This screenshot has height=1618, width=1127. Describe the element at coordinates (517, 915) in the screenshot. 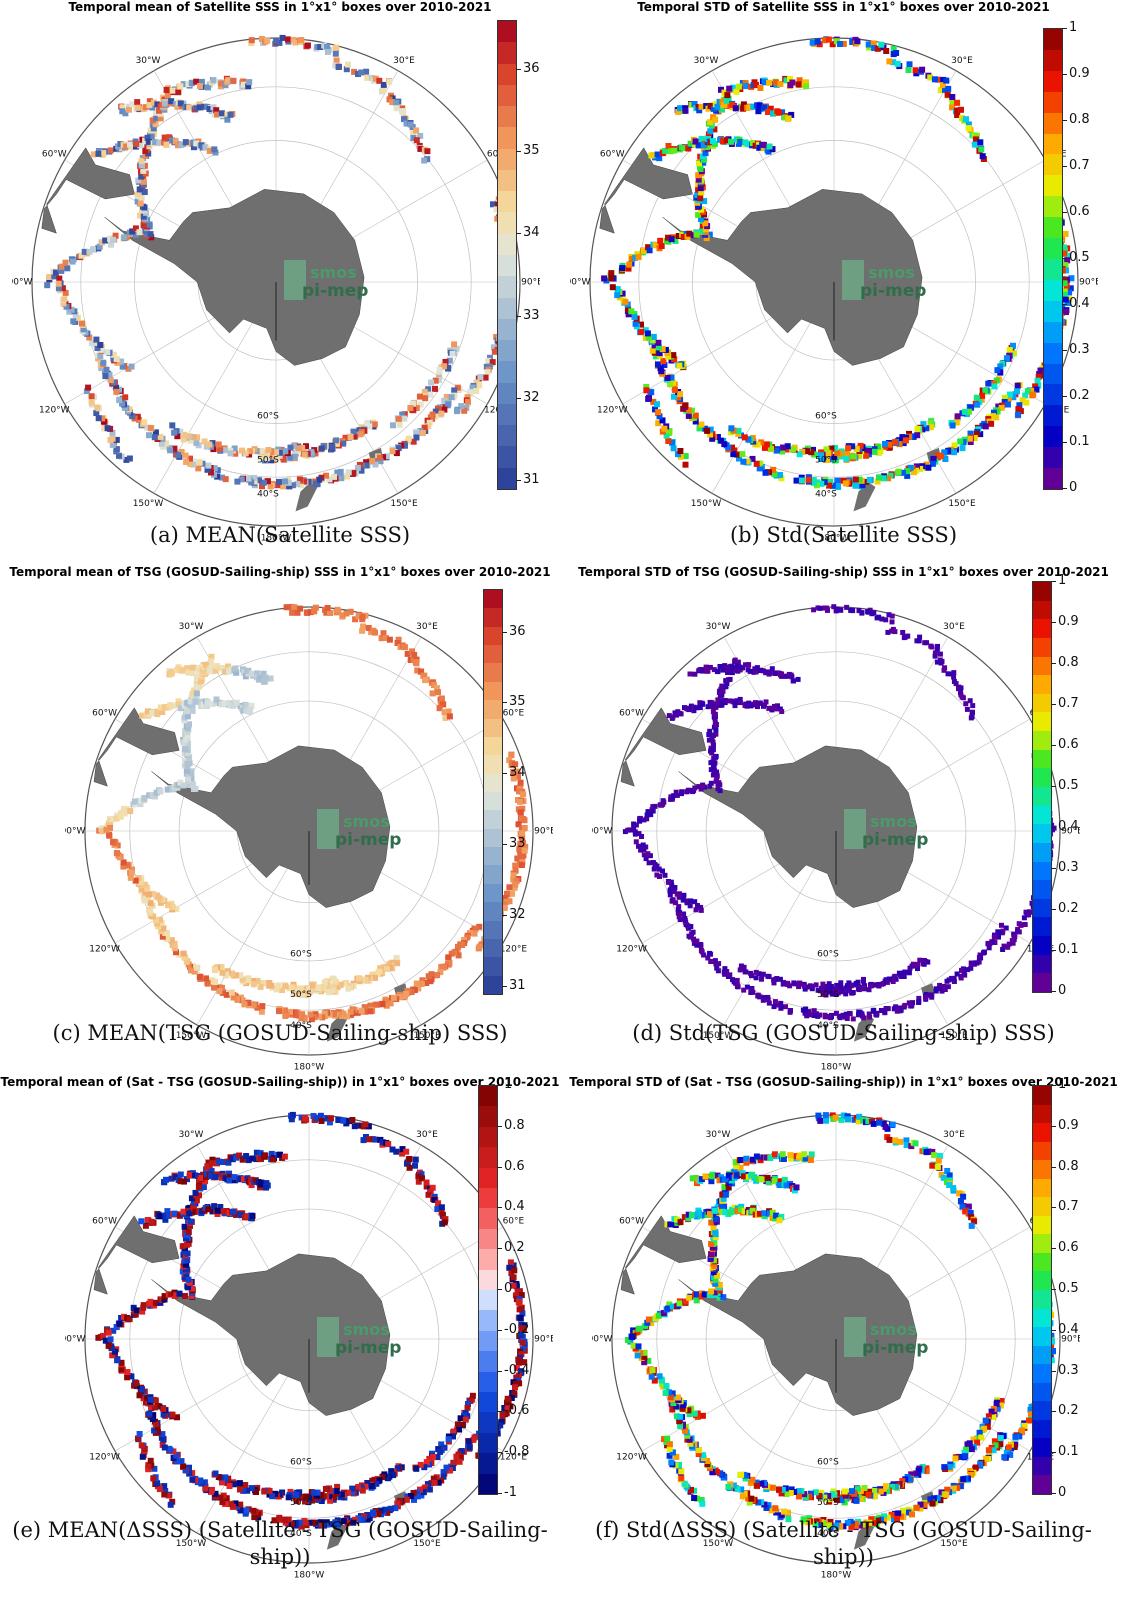

I see `colorbar-tick-label: 32` at that location.